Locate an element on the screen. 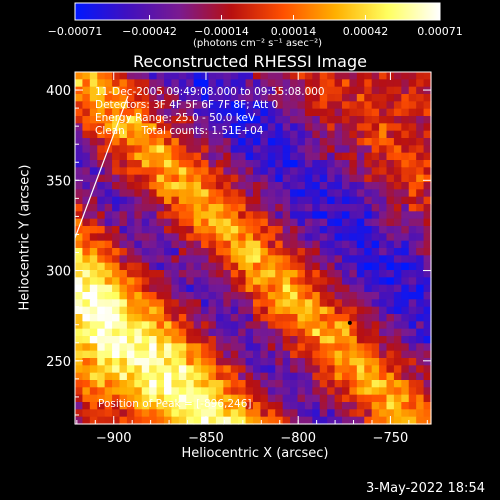  chart-title: Reconstructed RHESSI Image is located at coordinates (250, 61).